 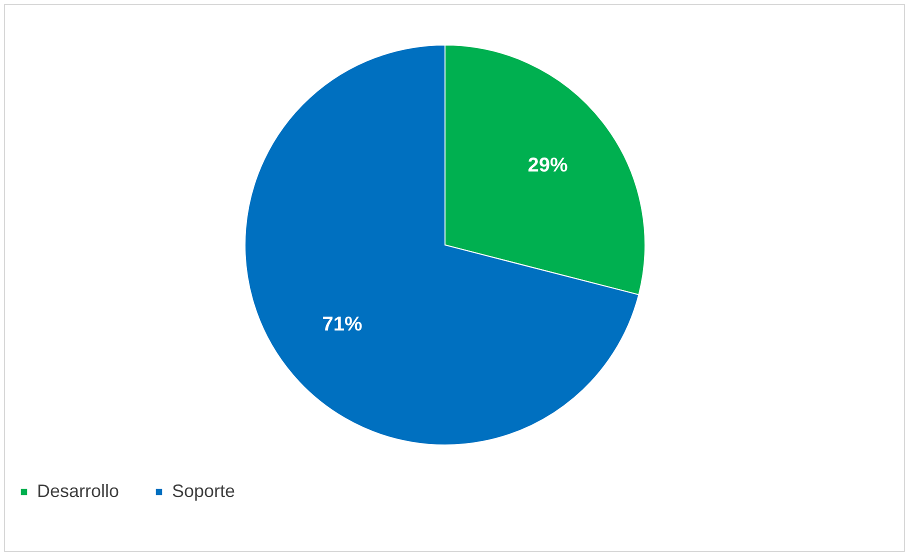 What do you see at coordinates (204, 491) in the screenshot?
I see `legend-label: Soporte` at bounding box center [204, 491].